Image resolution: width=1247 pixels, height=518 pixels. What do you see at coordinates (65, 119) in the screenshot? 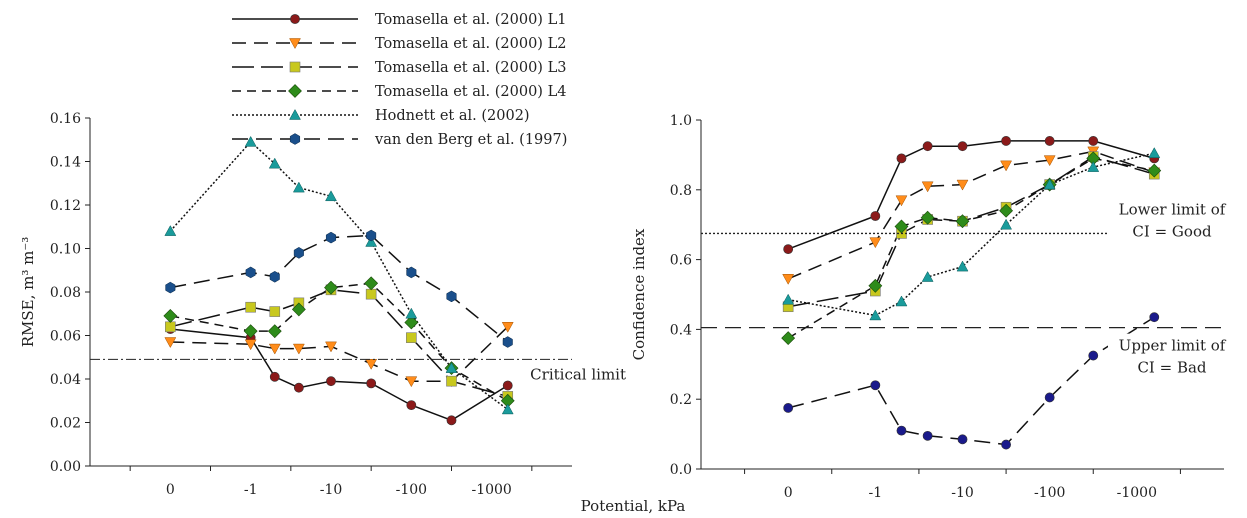
I see `y-tick-label: 0.16` at bounding box center [65, 119].